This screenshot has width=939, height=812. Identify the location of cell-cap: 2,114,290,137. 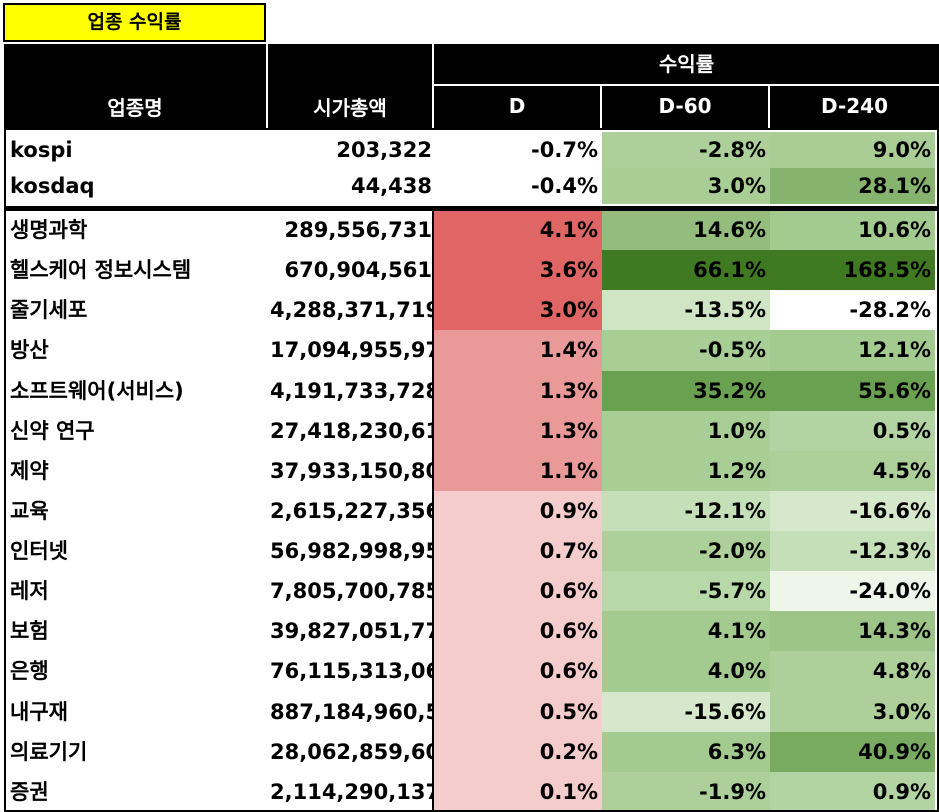
(352, 791).